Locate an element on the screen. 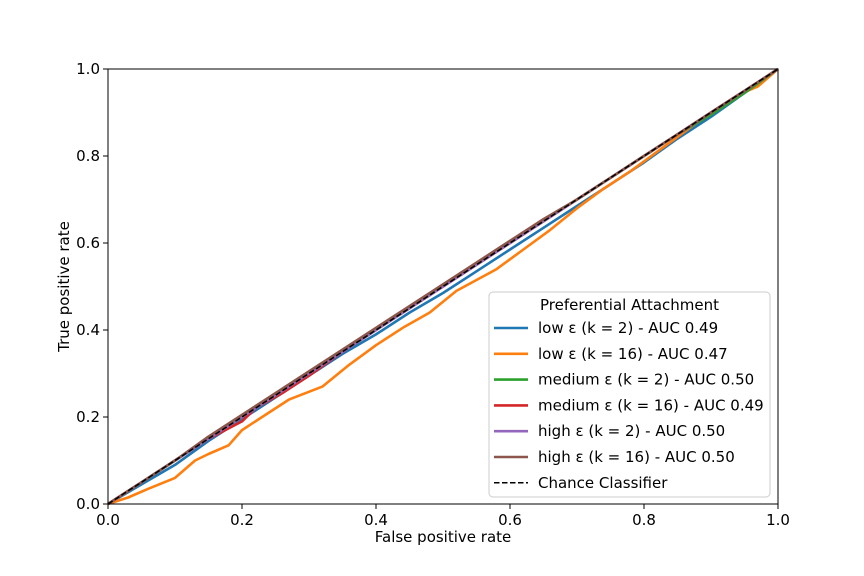  x-axis: 0.0 0.2 0.4 0.6 0.8 1.0 is located at coordinates (443, 516).